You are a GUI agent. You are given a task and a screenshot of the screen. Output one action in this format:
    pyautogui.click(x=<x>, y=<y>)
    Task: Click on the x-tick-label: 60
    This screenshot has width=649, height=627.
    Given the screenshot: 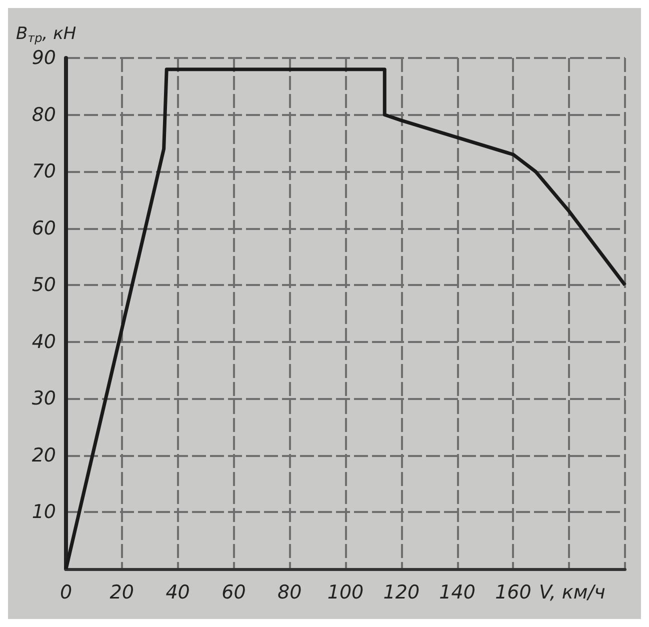 What is the action you would take?
    pyautogui.click(x=234, y=593)
    